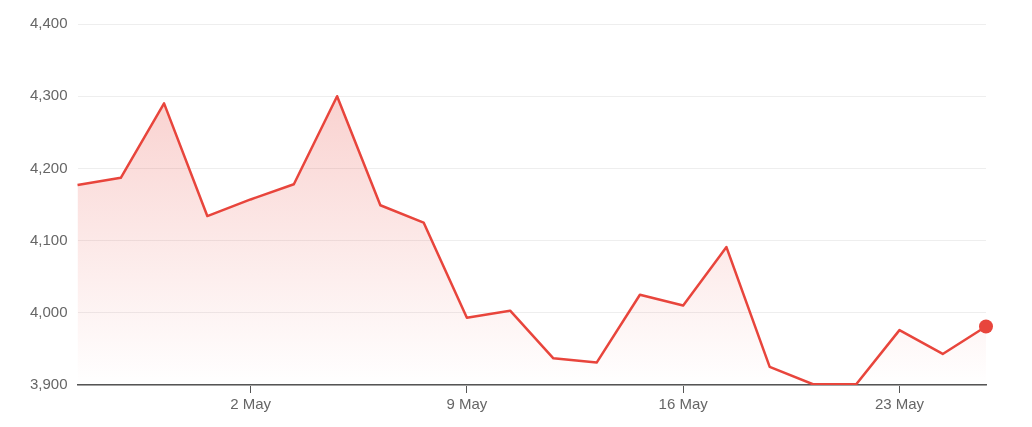 The width and height of the screenshot is (1032, 427). I want to click on x-tick-label: 23 May, so click(899, 404).